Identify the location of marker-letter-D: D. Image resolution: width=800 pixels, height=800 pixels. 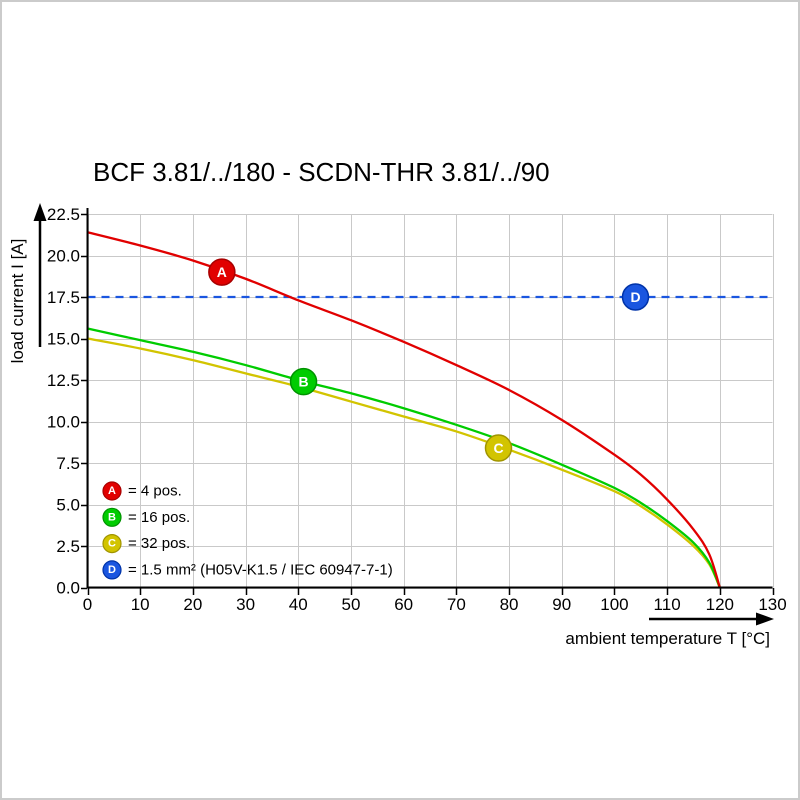
(635, 297).